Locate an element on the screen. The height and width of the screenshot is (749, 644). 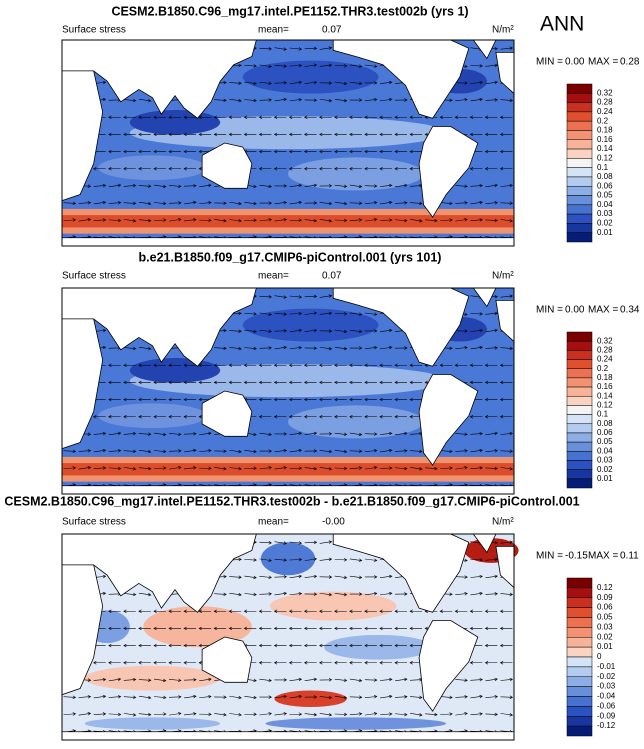
colorbar-label: 0.03 is located at coordinates (605, 626).